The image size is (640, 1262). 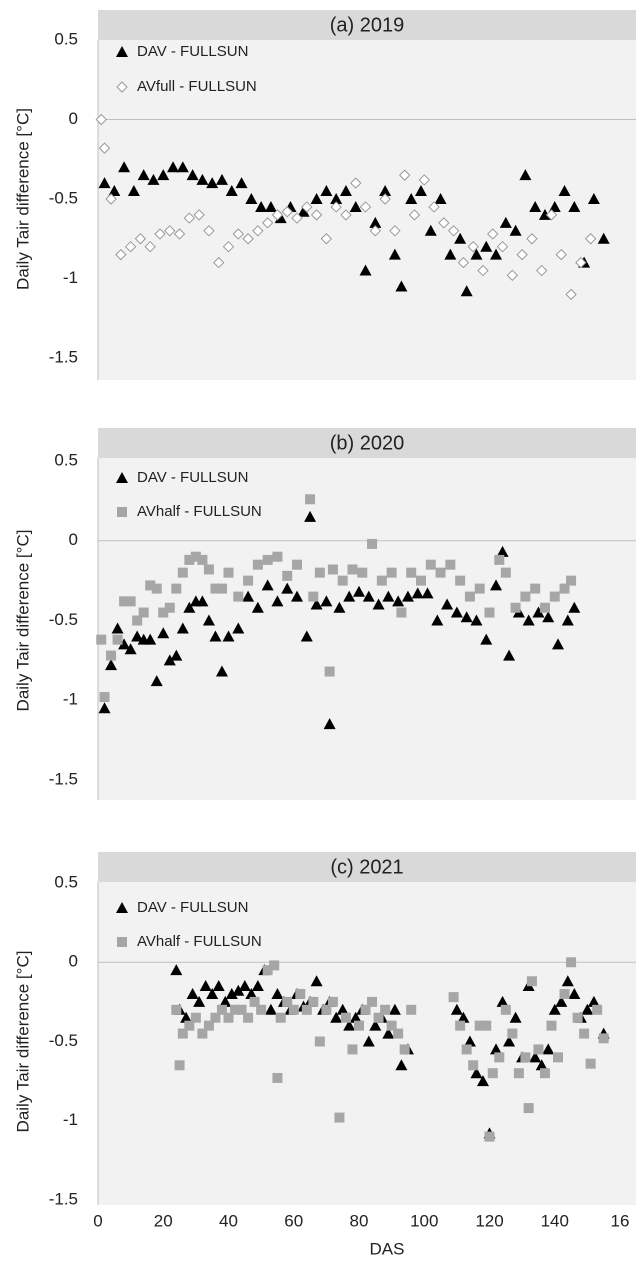 What do you see at coordinates (387, 1248) in the screenshot?
I see `x-axis-label: DAS` at bounding box center [387, 1248].